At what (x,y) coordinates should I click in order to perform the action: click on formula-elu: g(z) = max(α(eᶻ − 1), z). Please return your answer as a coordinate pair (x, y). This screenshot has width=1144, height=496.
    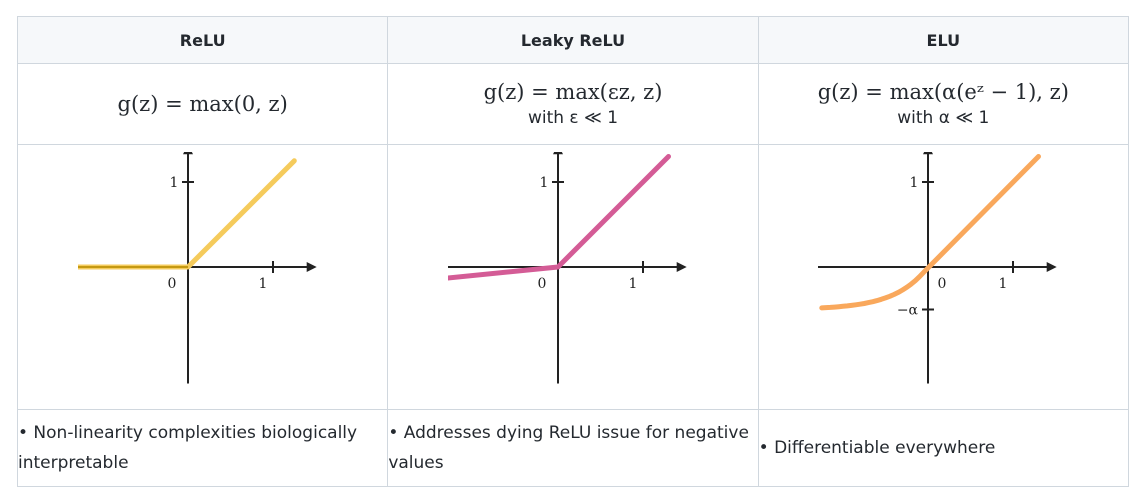
    Looking at the image, I should click on (943, 92).